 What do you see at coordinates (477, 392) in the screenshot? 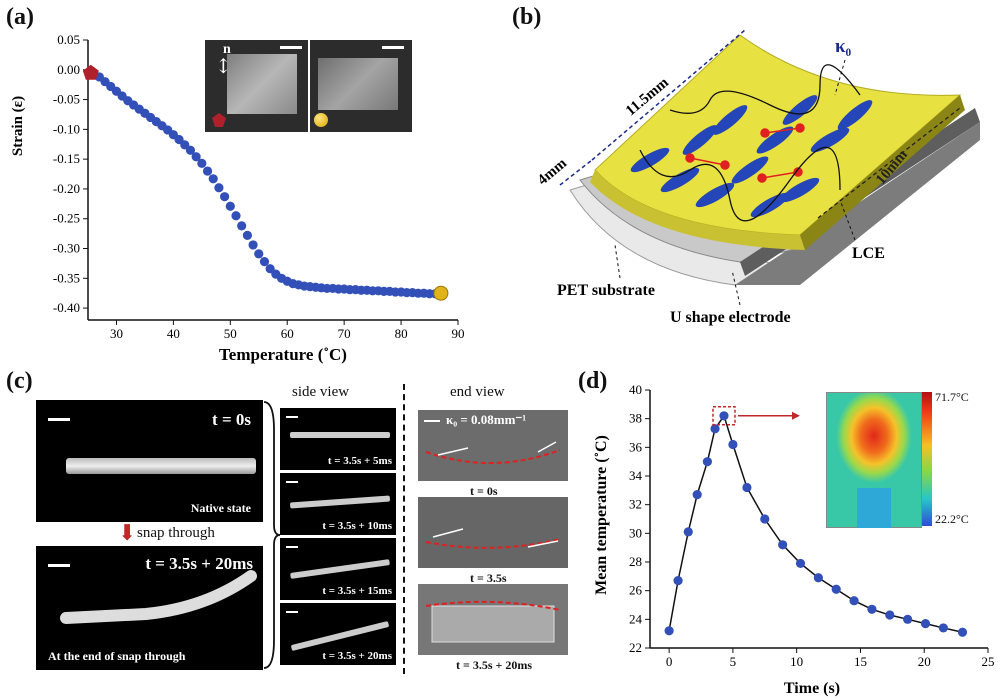
I see `end-view-title: end view` at bounding box center [477, 392].